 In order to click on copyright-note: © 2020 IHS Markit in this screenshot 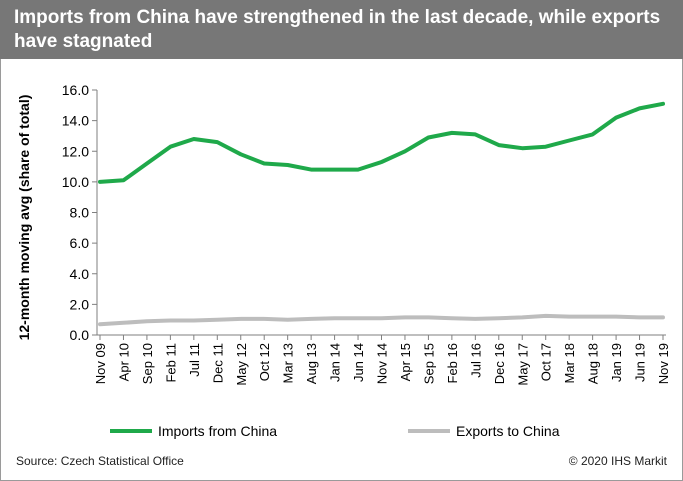, I will do `click(617, 461)`.